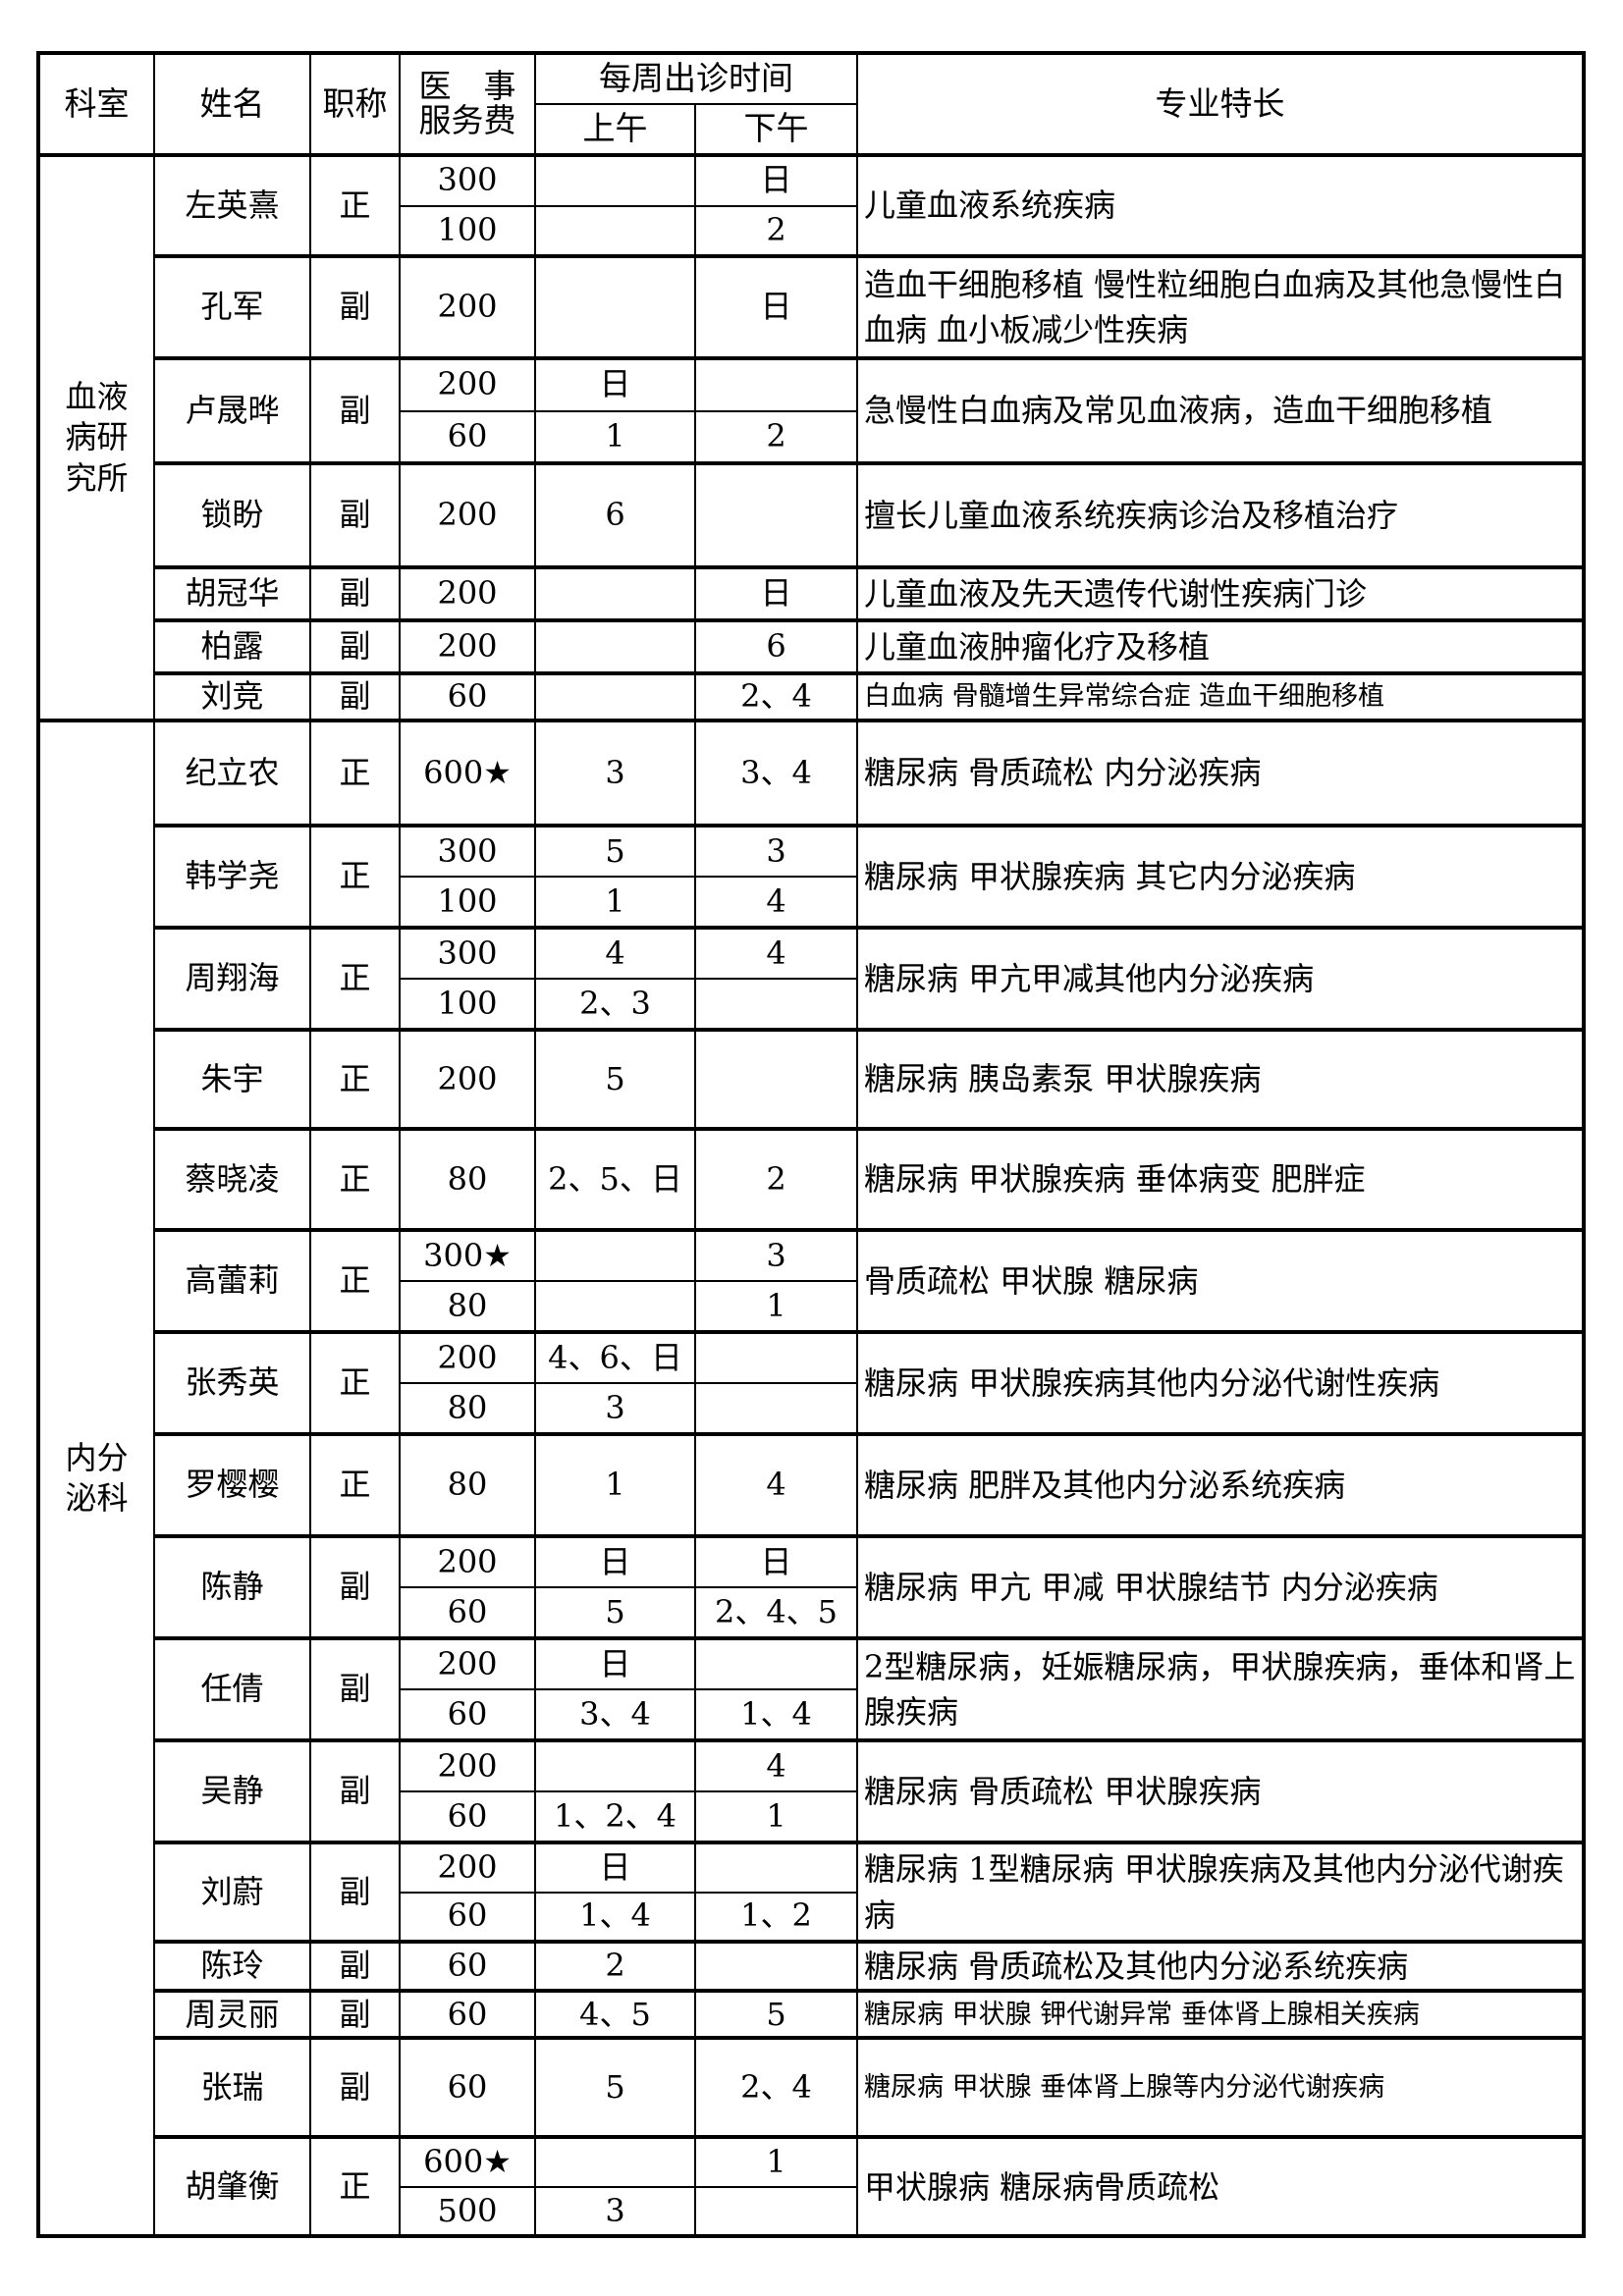 The height and width of the screenshot is (2296, 1623). I want to click on specialty: 白血病 骨髓增生异常综合症 造血干细胞移植, so click(1220, 696).